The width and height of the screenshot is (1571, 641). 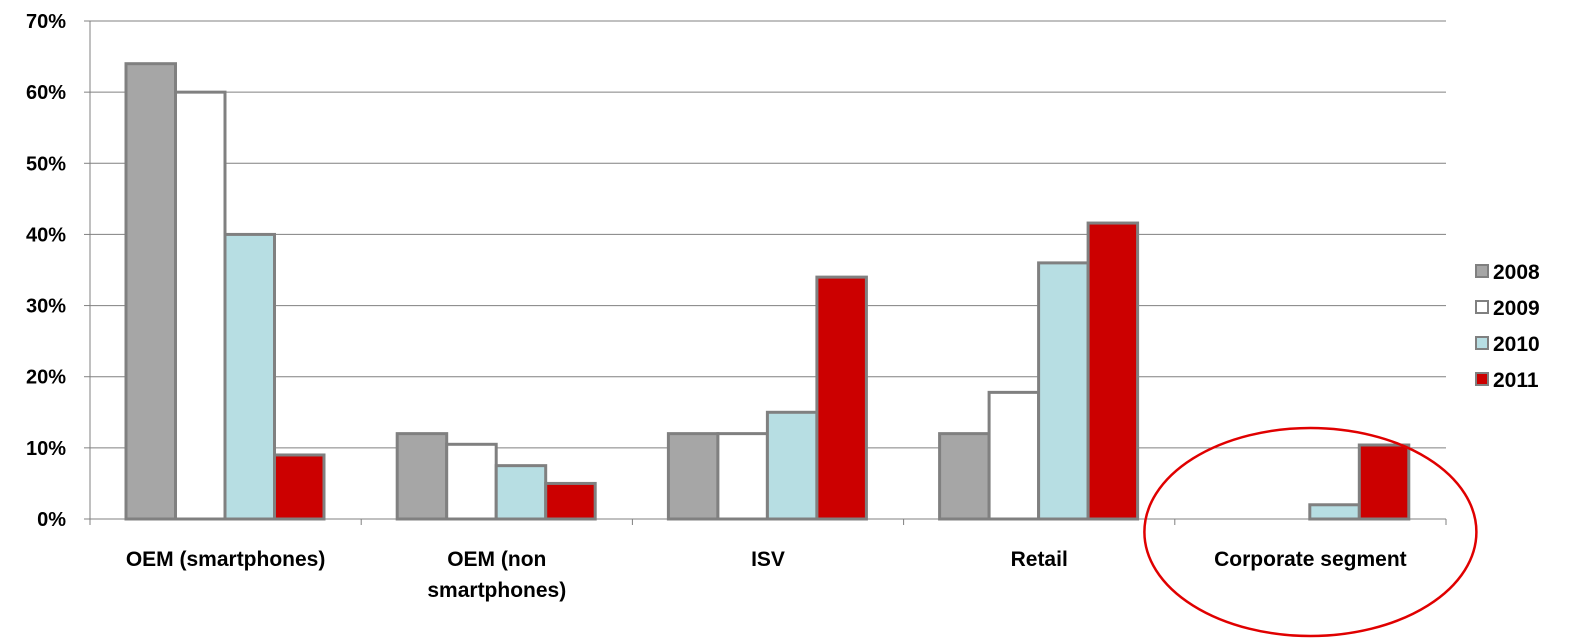 I want to click on category-label-line: Retail, so click(x=1039, y=559).